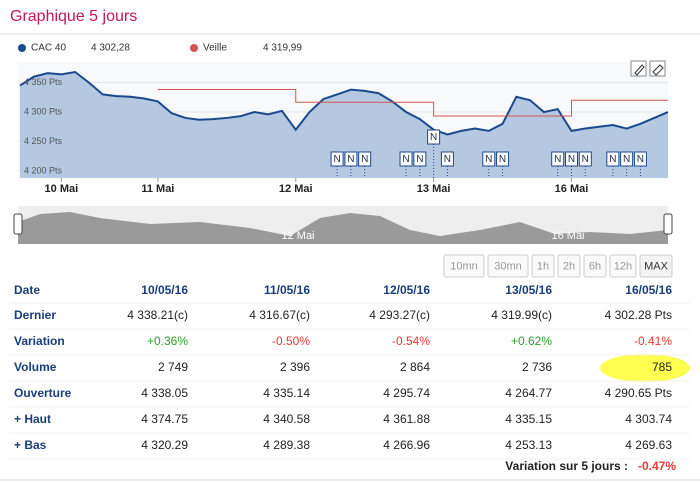  Describe the element at coordinates (528, 445) in the screenshot. I see `table-cell: 4 253.13` at that location.